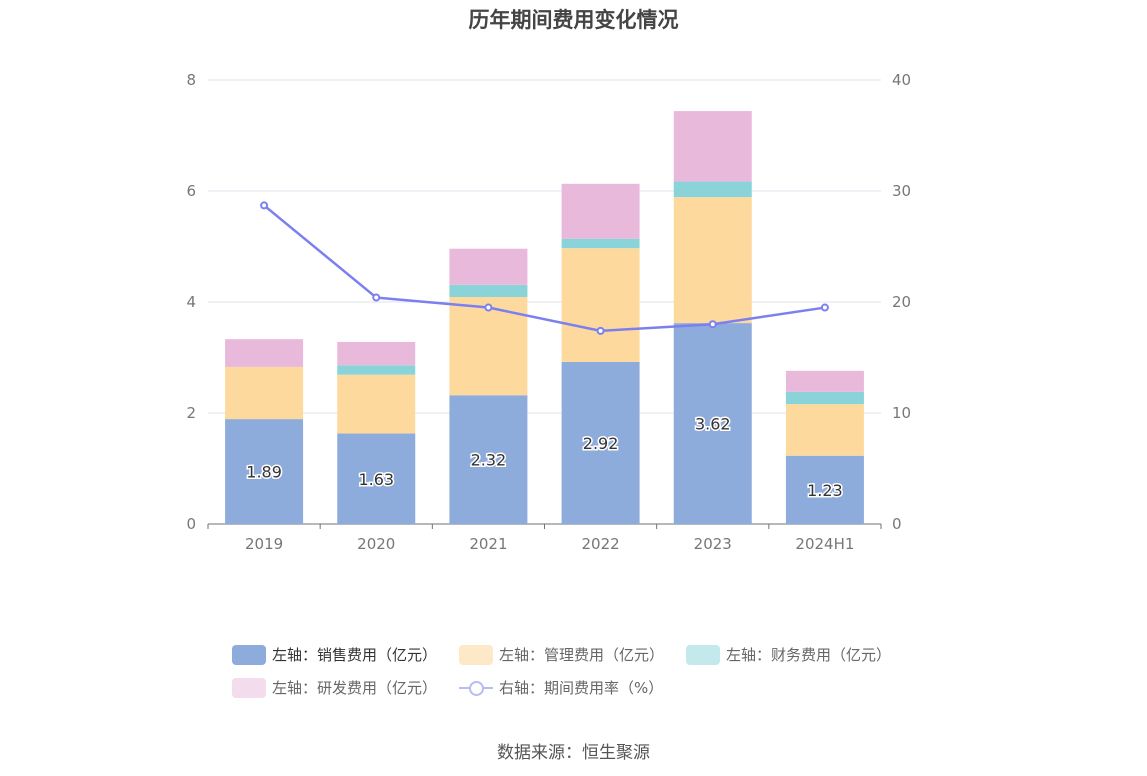 The image size is (1147, 776). I want to click on legend-swatch-finance, so click(703, 654).